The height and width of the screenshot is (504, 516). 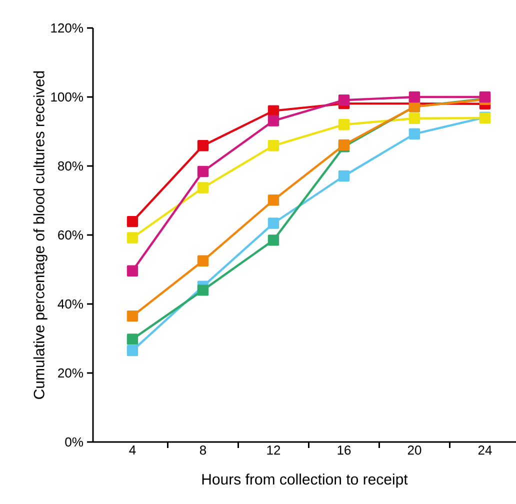 What do you see at coordinates (485, 450) in the screenshot?
I see `x-tick-label: 24` at bounding box center [485, 450].